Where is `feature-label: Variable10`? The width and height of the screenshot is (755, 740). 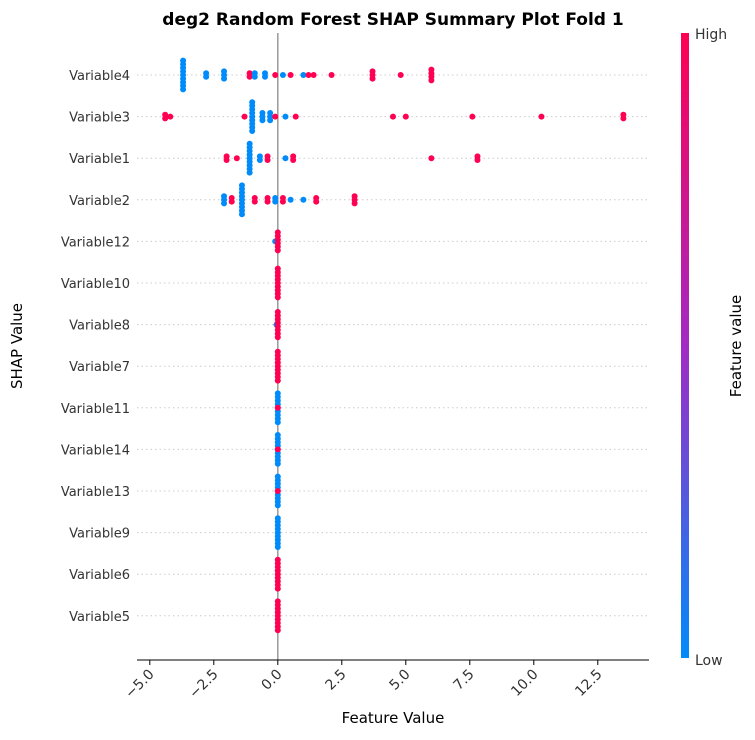 feature-label: Variable10 is located at coordinates (95, 284).